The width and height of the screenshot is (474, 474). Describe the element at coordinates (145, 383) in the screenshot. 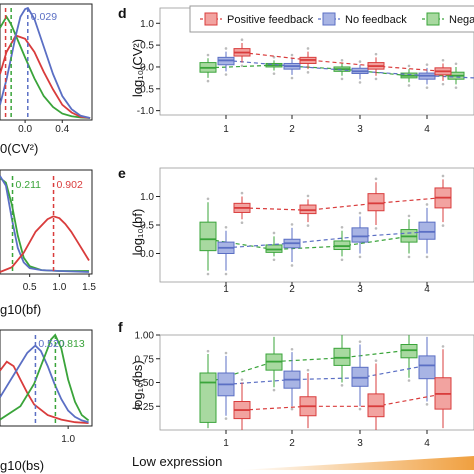

I see `panel-f-ytick-label: 0.50` at that location.